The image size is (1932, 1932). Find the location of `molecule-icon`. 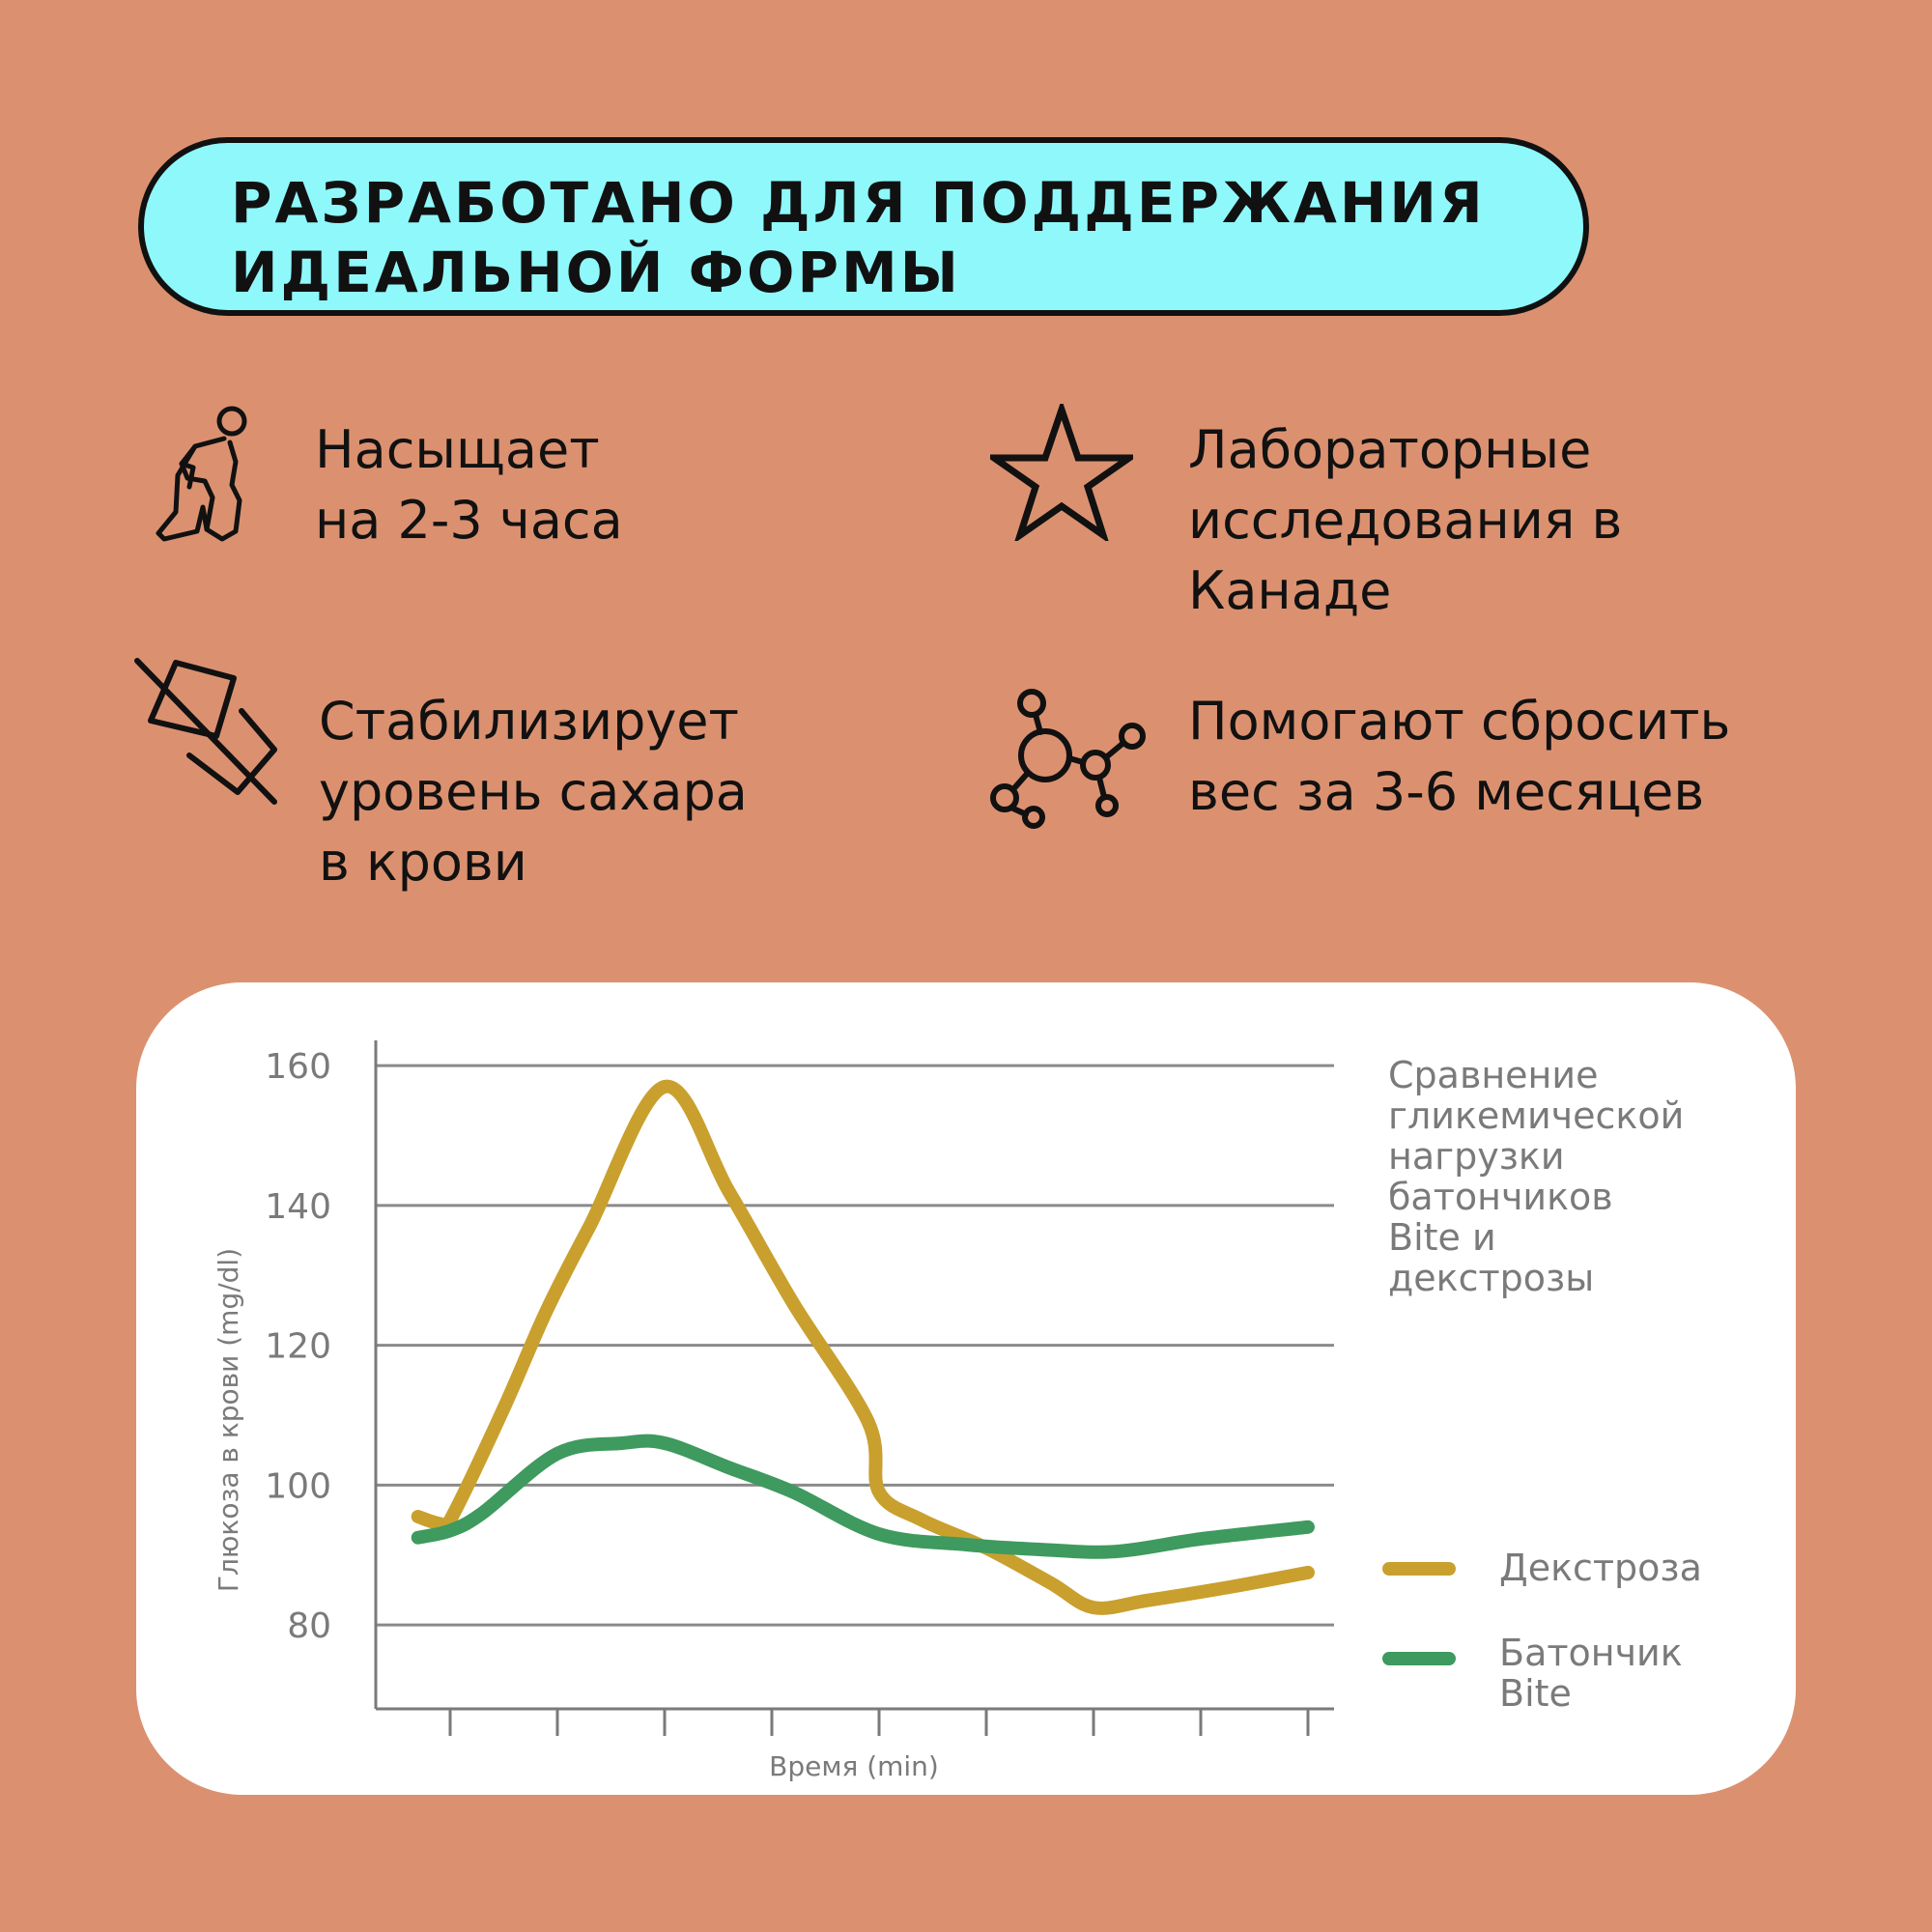

molecule-icon is located at coordinates (1067, 761).